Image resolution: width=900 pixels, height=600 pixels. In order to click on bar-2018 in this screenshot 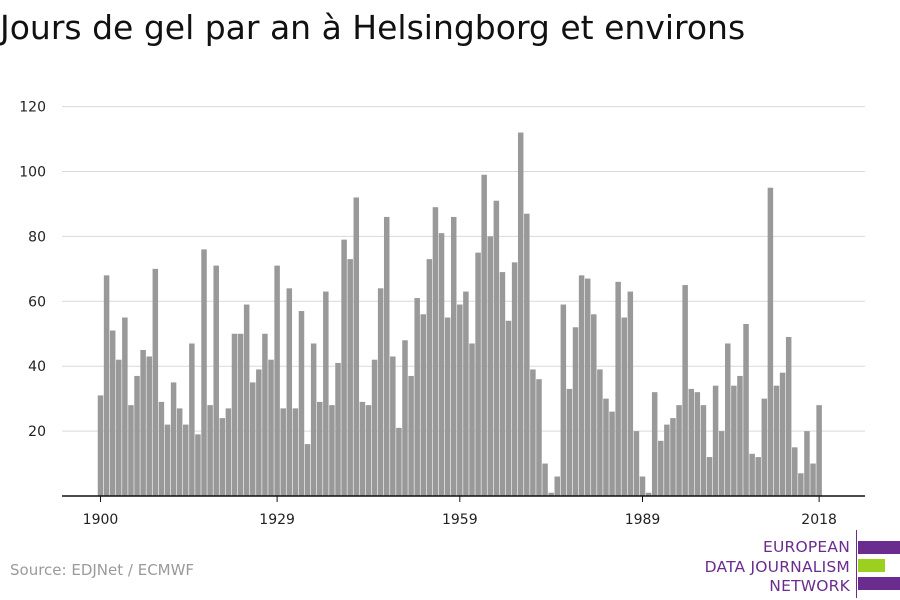, I will do `click(819, 450)`.